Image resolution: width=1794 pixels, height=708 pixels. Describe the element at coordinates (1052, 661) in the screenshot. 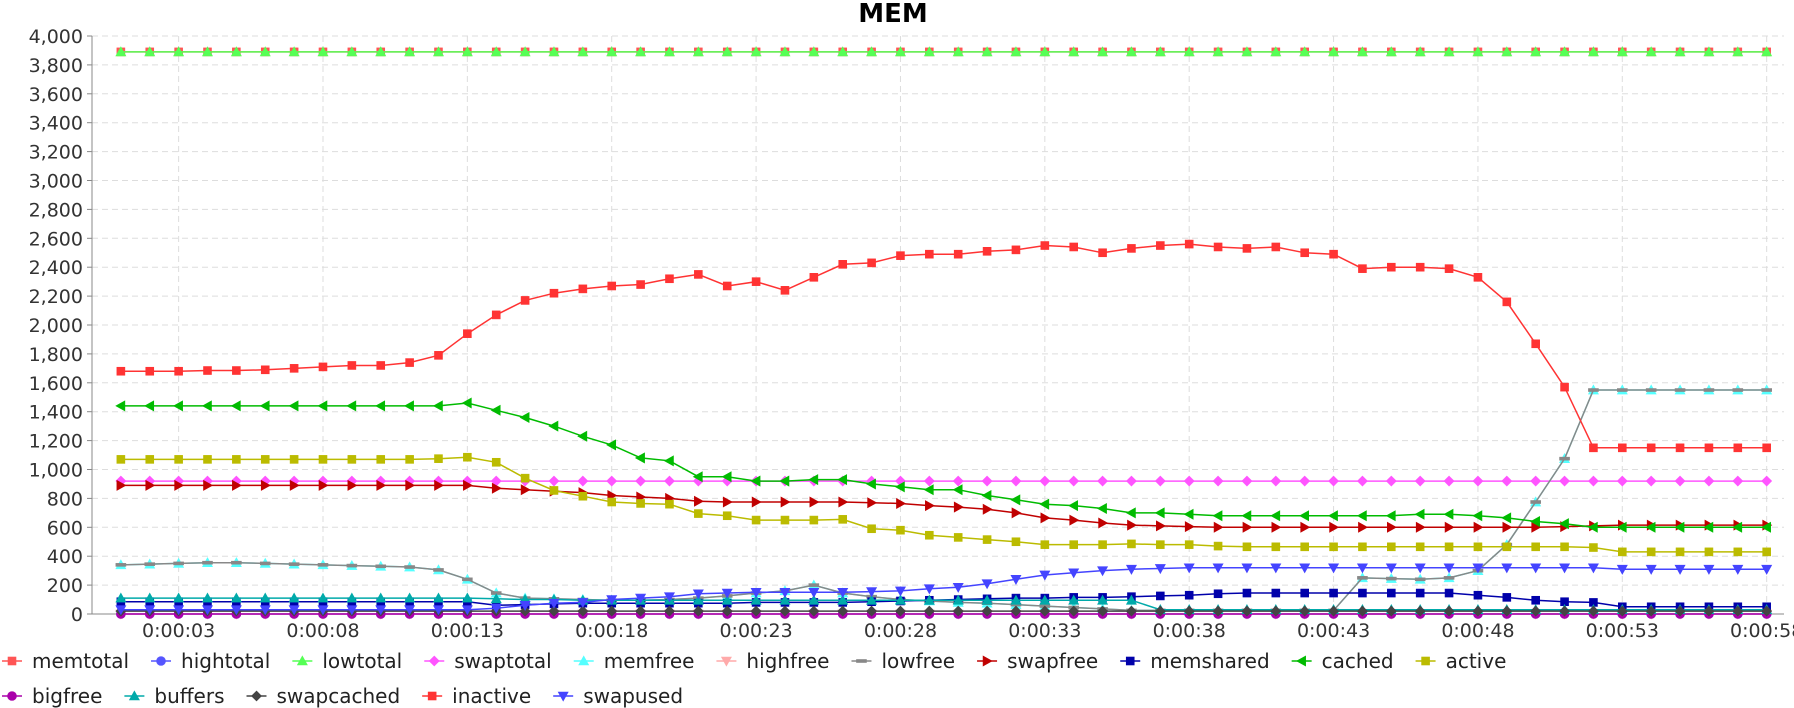

I see `legend-label: swapfree` at that location.